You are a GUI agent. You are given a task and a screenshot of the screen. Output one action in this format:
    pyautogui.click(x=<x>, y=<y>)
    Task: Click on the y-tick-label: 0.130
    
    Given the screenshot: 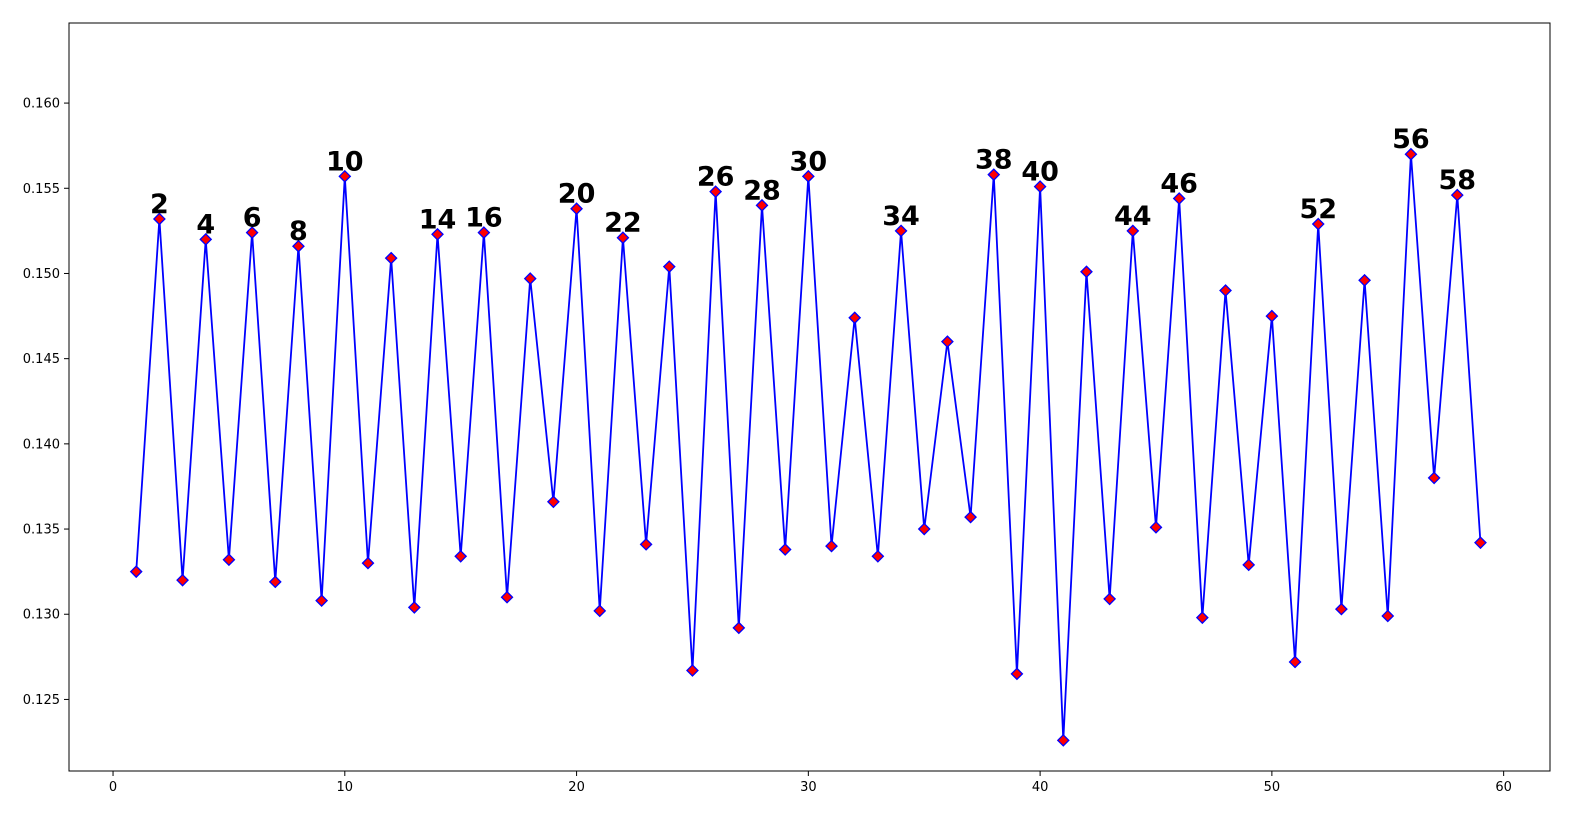 What is the action you would take?
    pyautogui.click(x=41, y=615)
    